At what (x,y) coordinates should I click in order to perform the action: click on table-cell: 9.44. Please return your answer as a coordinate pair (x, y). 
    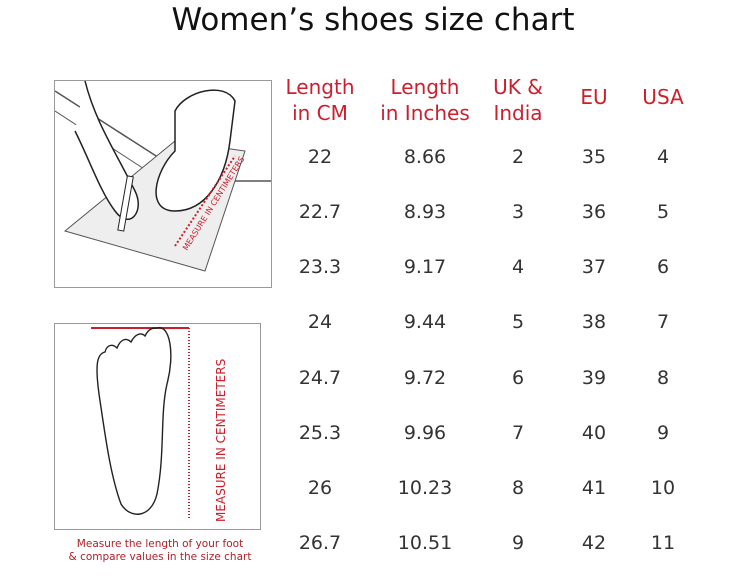
    Looking at the image, I should click on (425, 322).